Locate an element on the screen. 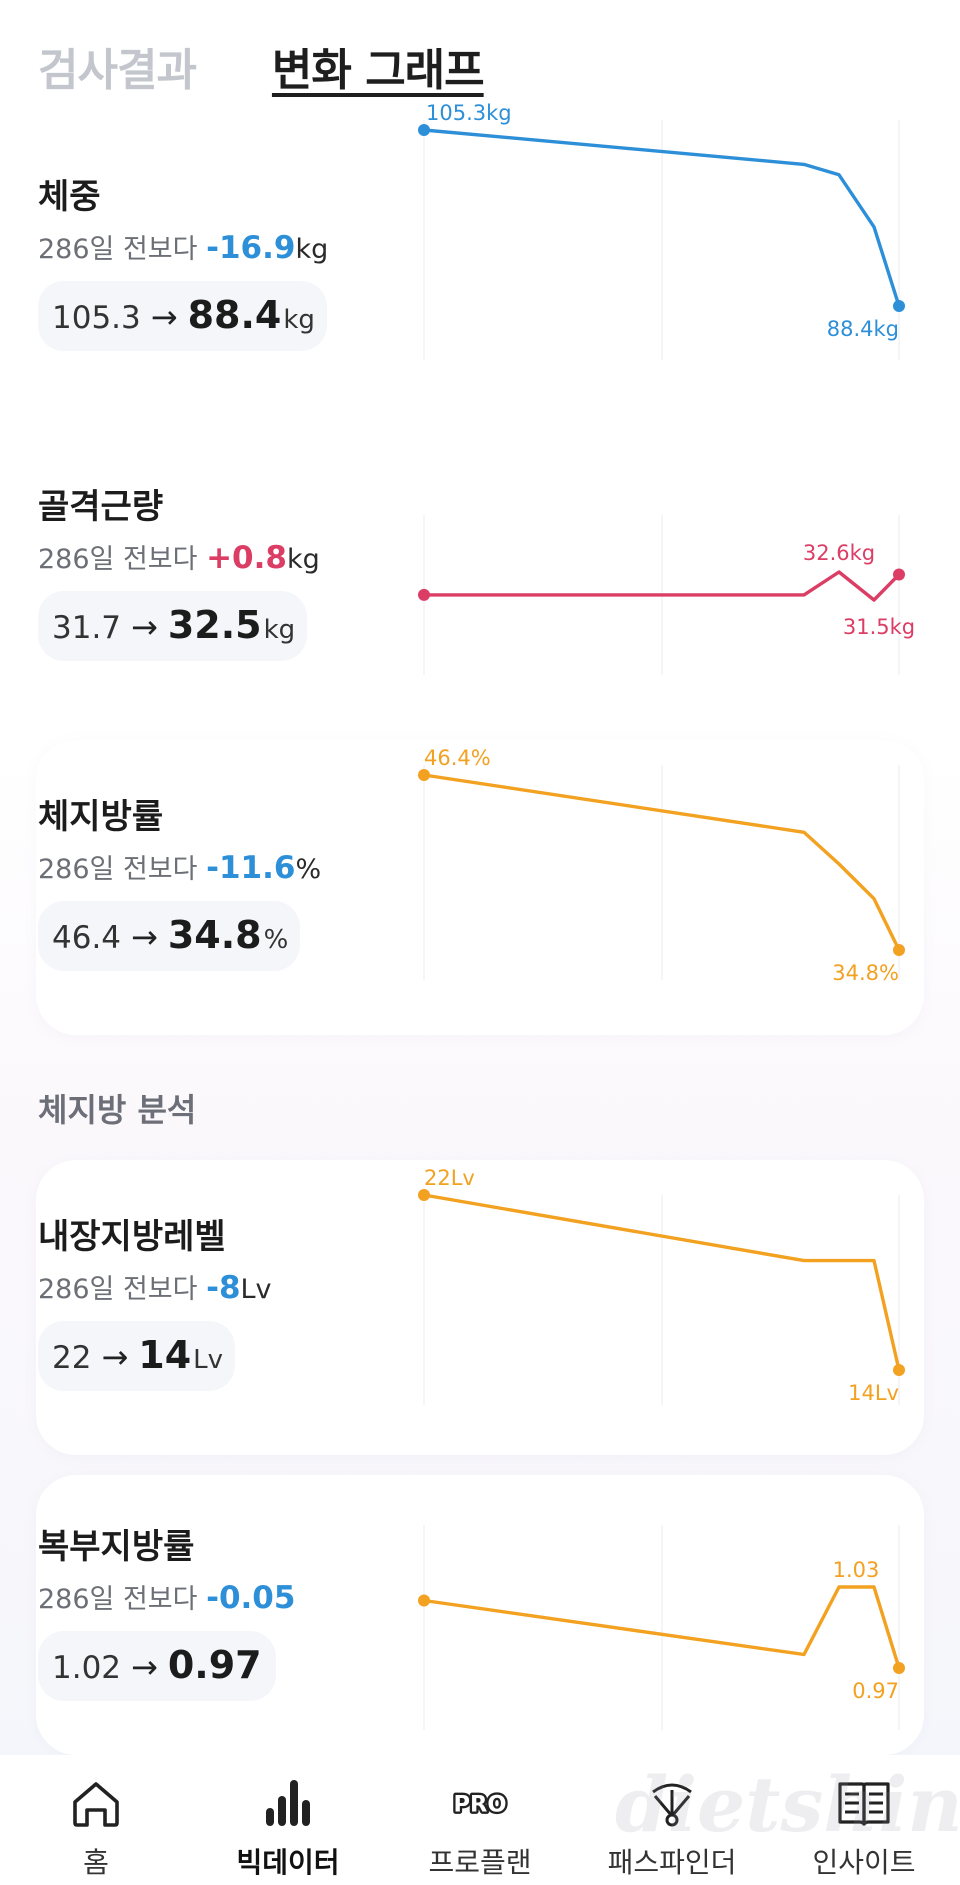 The width and height of the screenshot is (960, 1885). visceral-fat-trend-chart: 22Lv 14Lv is located at coordinates (661, 1285).